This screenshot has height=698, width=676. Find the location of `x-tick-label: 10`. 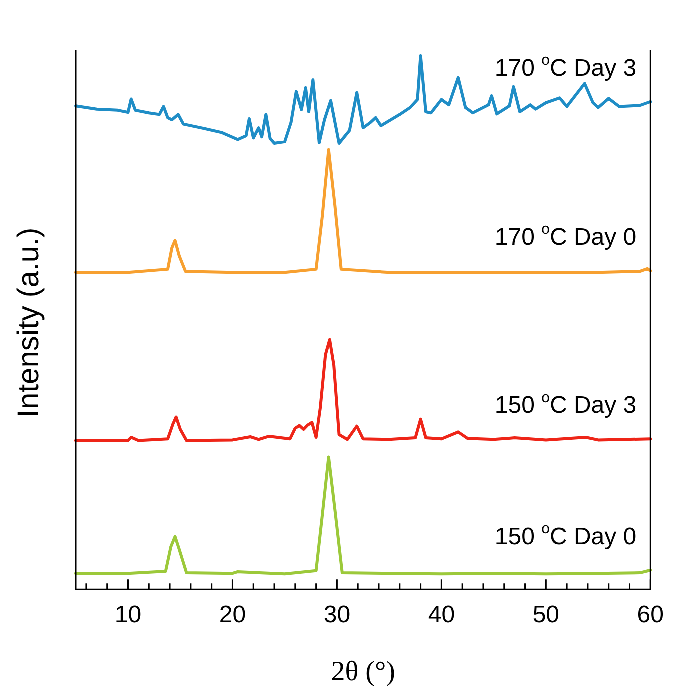

x-tick-label: 10 is located at coordinates (128, 615).